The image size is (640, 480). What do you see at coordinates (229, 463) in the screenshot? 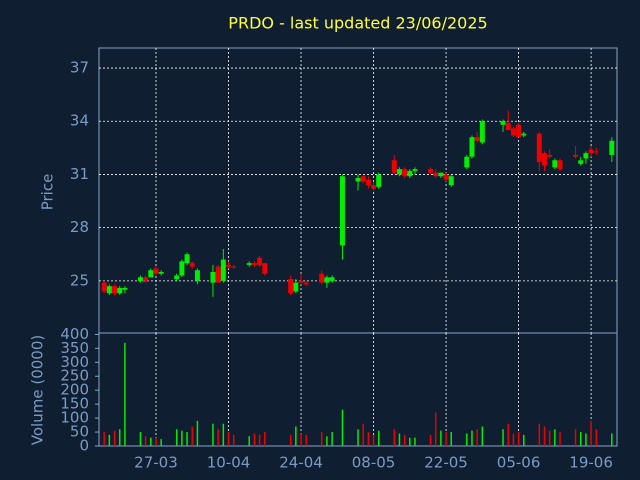
I see `x-tick-label: 10-04` at bounding box center [229, 463].